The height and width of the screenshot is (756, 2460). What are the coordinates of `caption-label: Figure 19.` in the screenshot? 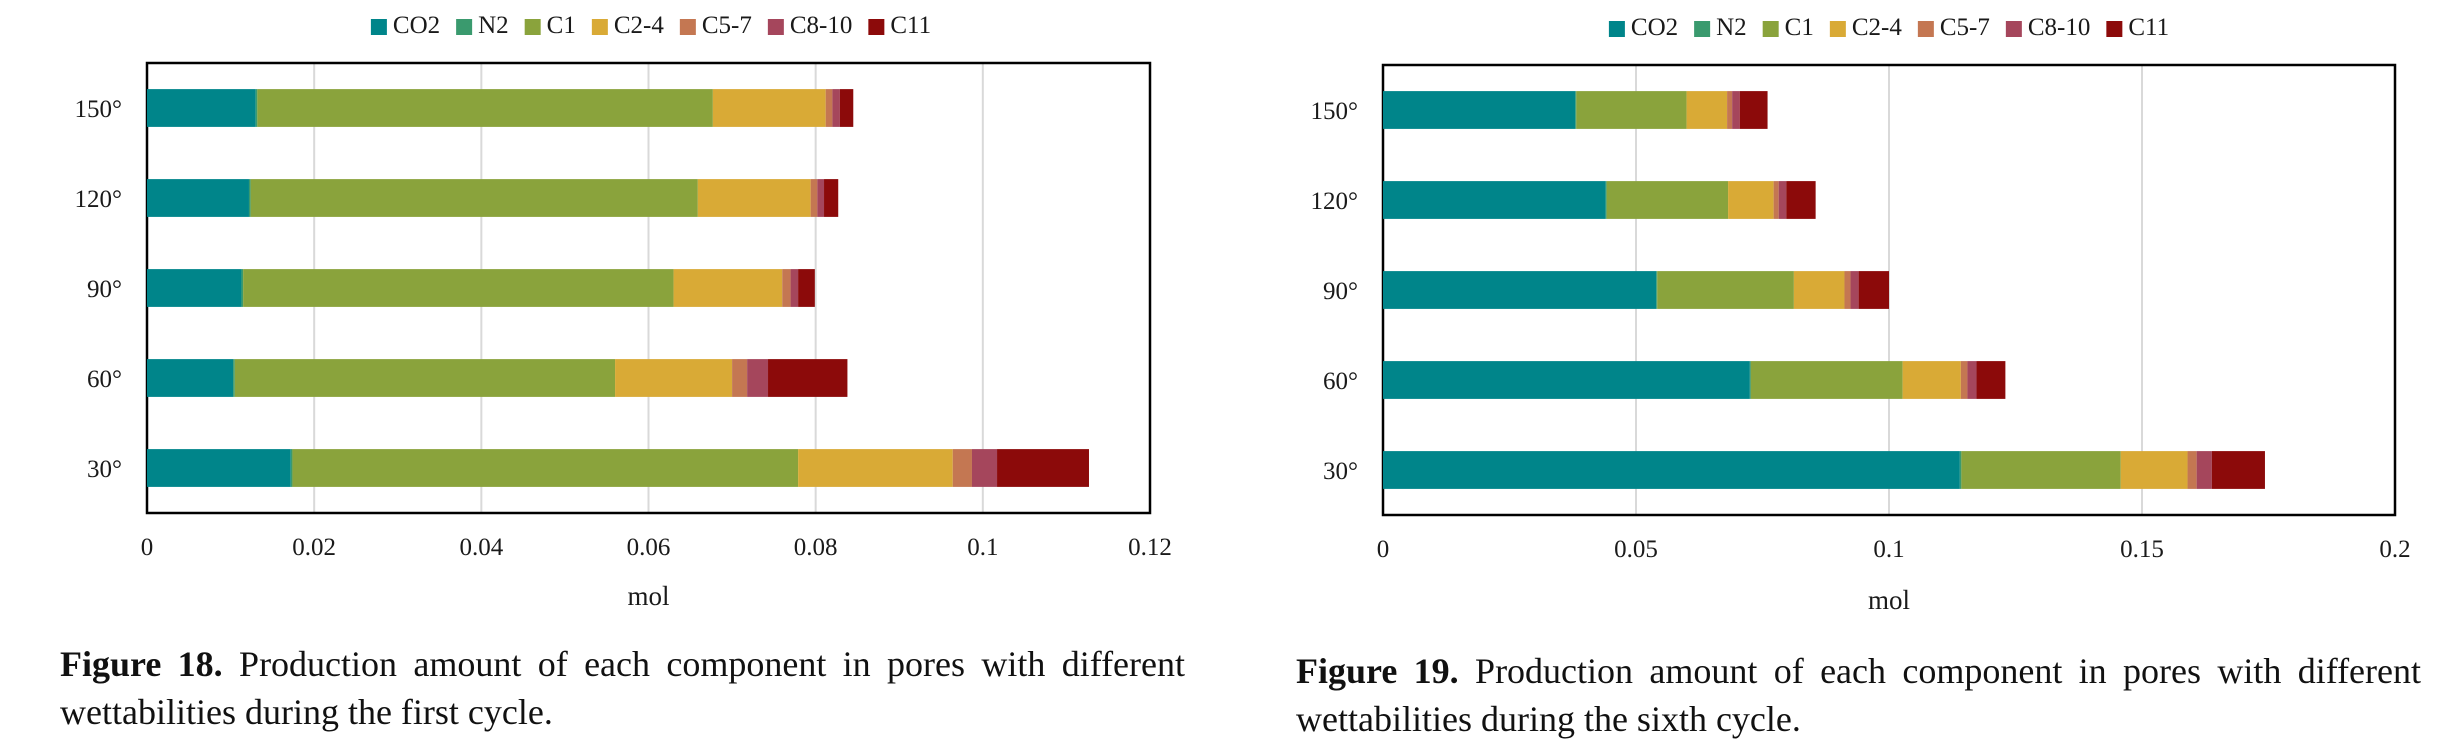 It's located at (1377, 671).